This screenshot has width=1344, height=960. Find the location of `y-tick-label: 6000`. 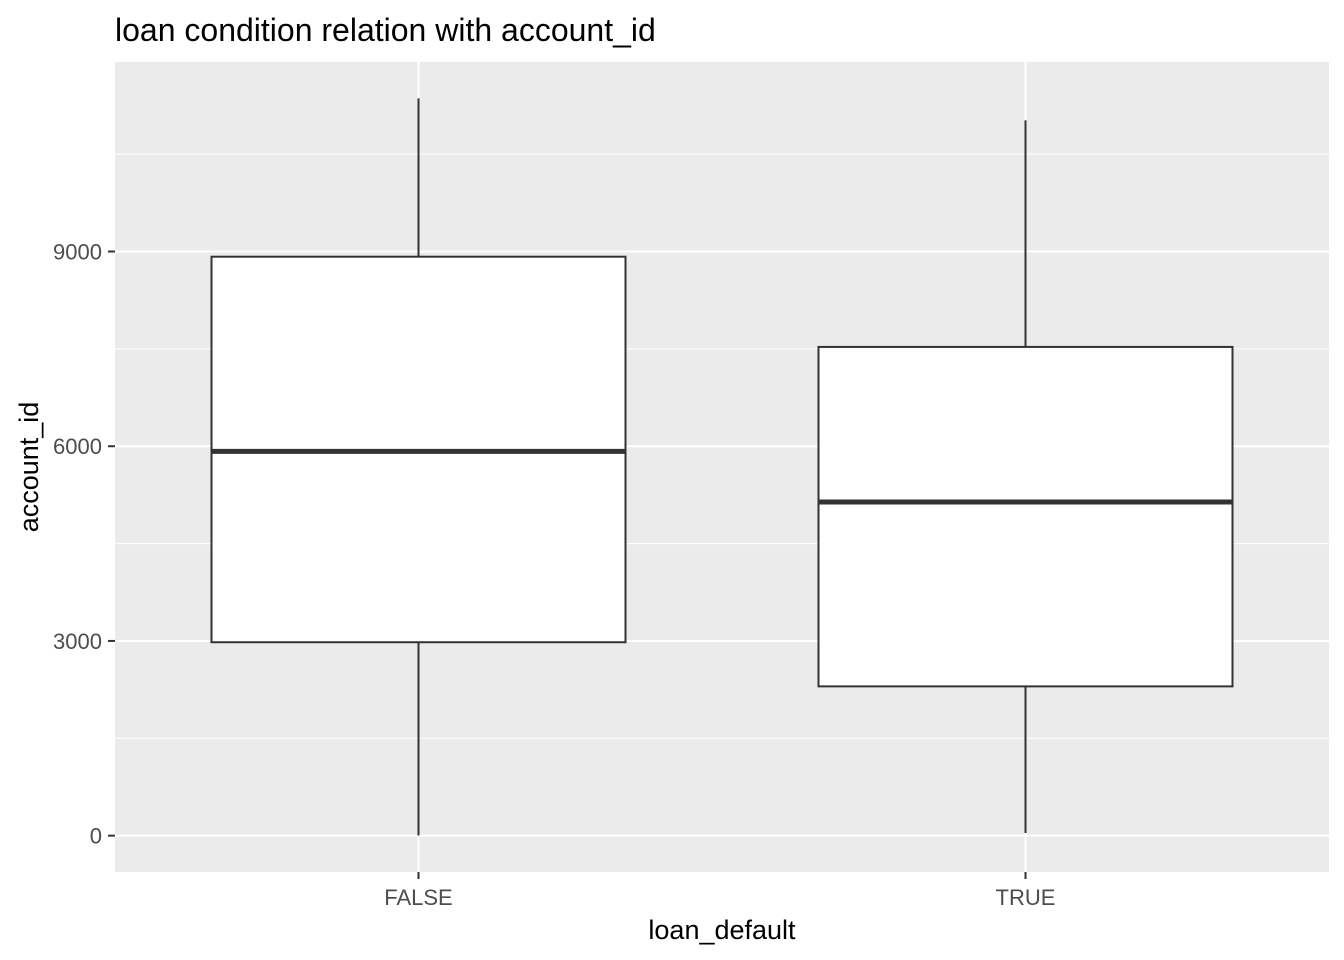

y-tick-label: 6000 is located at coordinates (77, 446).